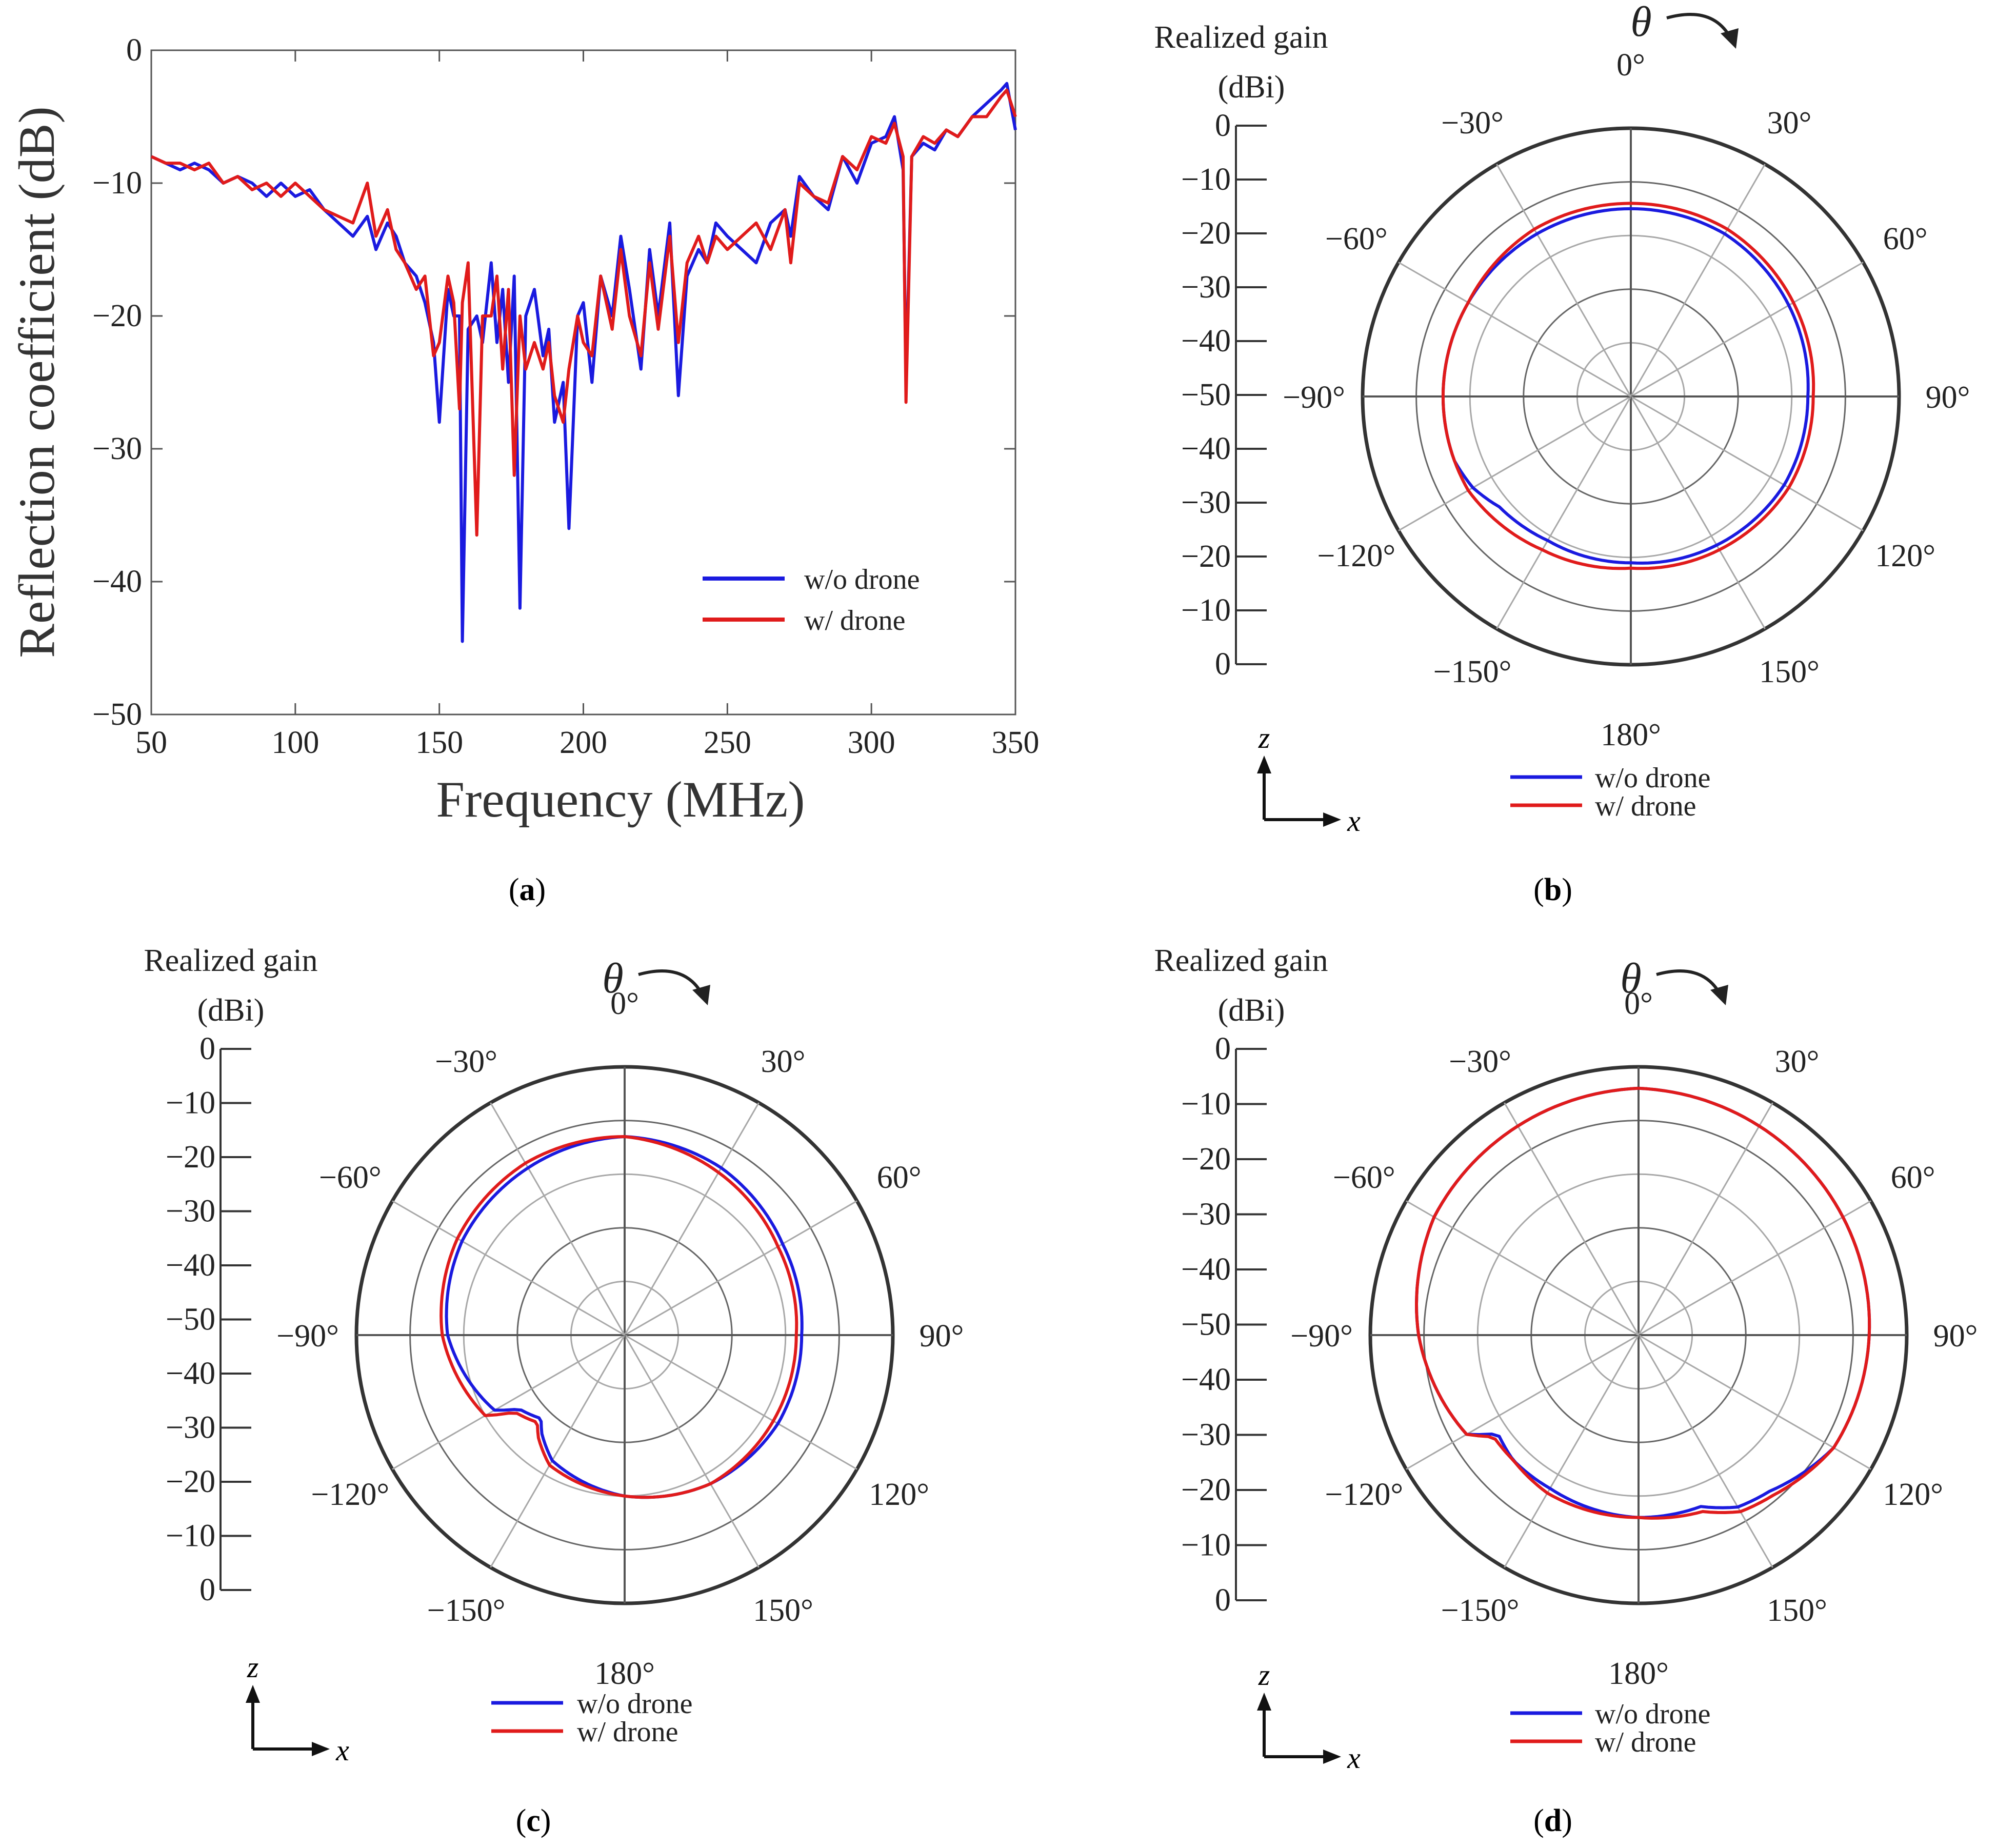  Describe the element at coordinates (620, 799) in the screenshot. I see `x-axis-label-a: Frequency (MHz)` at that location.